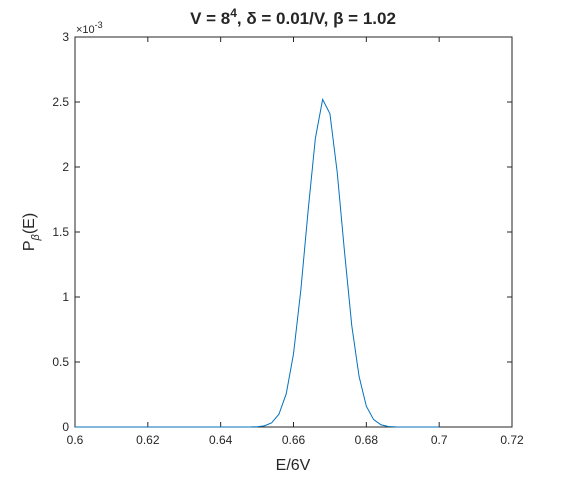  I want to click on x-tick-label: 0.62, so click(148, 440).